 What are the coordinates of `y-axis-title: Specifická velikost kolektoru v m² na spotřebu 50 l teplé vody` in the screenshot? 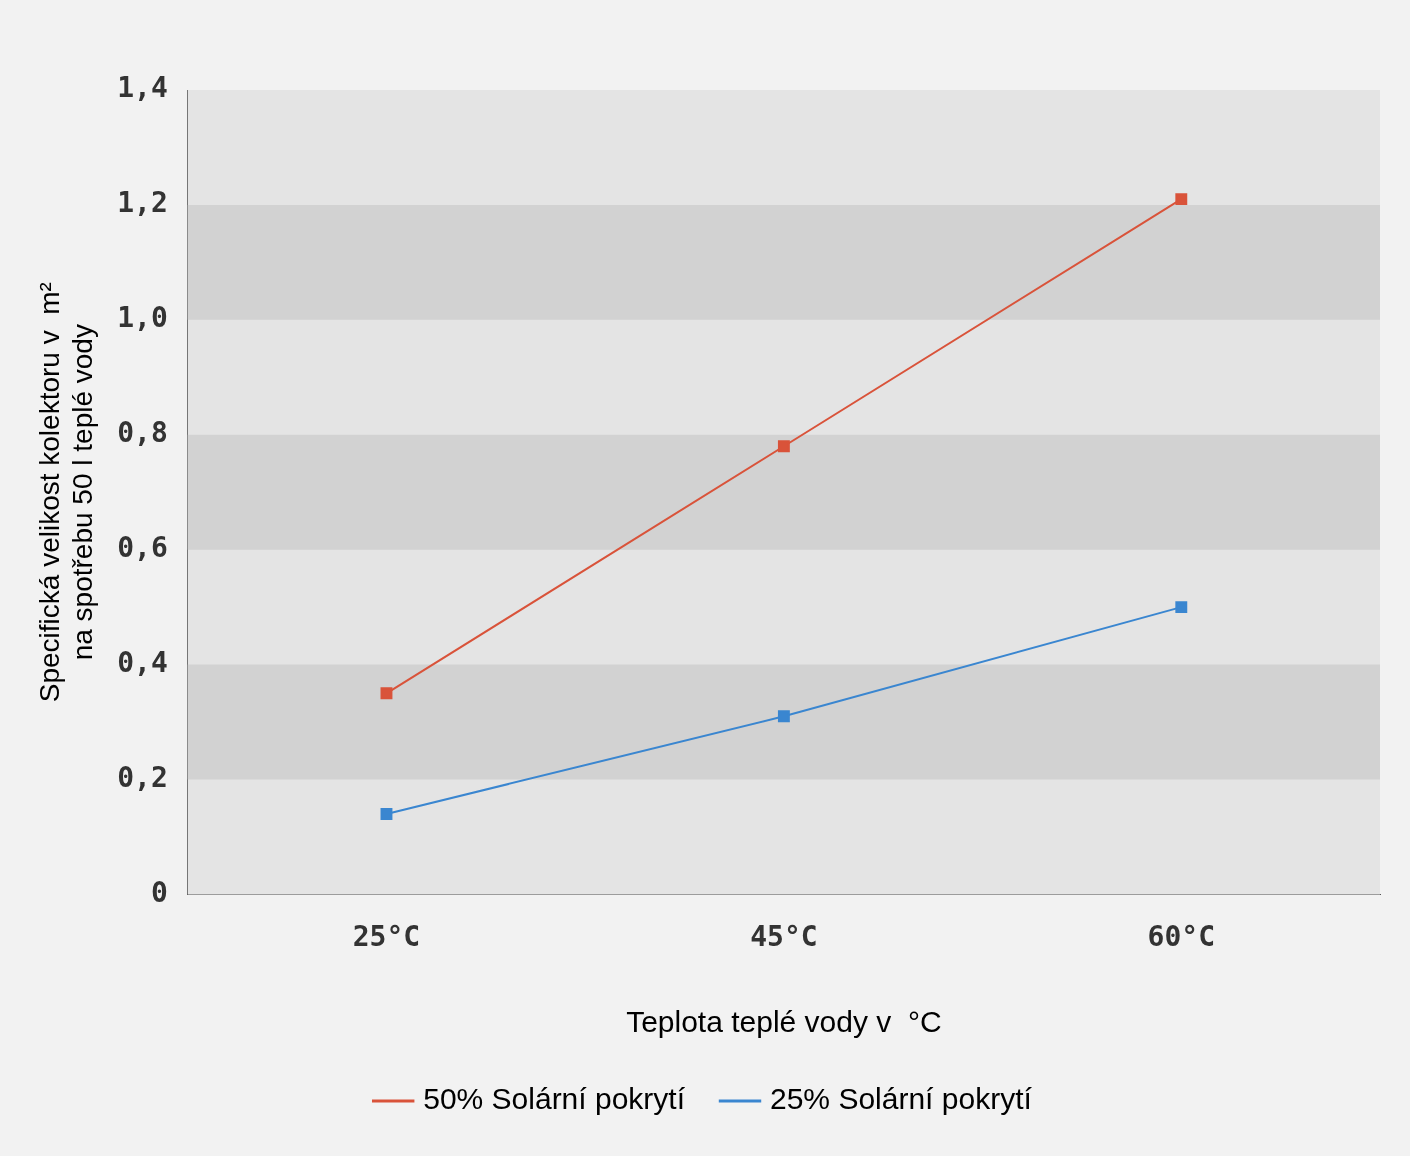 It's located at (66, 492).